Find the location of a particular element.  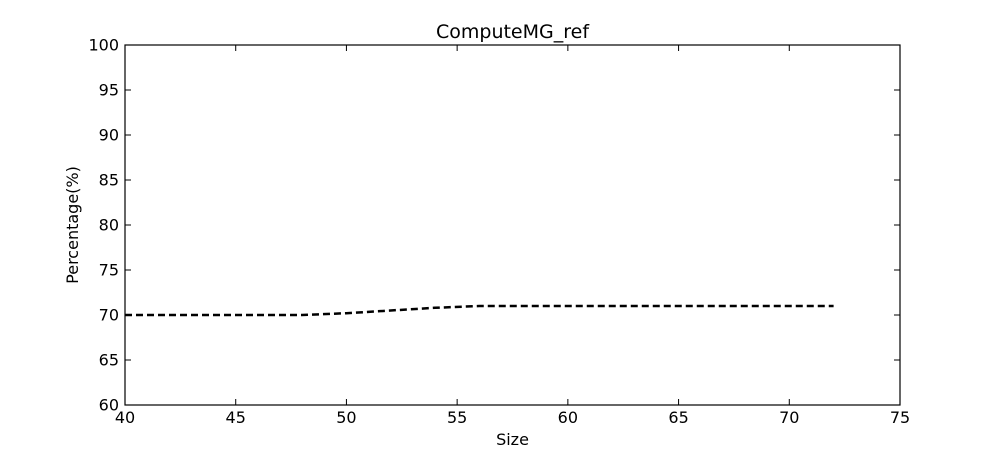

y-tick-label: 80 is located at coordinates (109, 225).